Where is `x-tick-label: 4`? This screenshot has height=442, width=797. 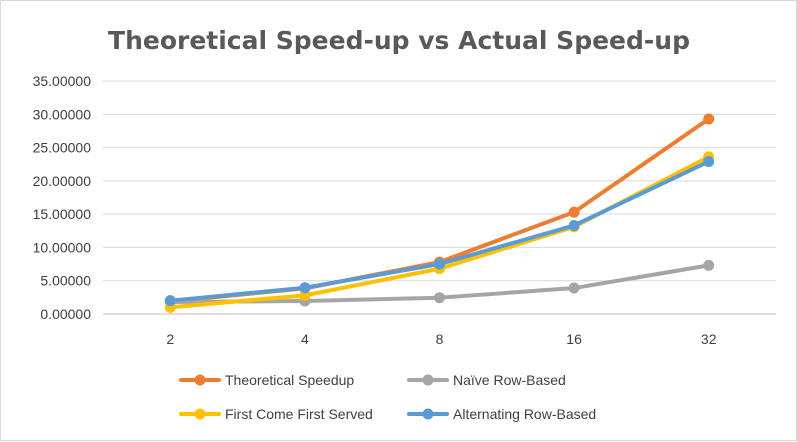
x-tick-label: 4 is located at coordinates (305, 339).